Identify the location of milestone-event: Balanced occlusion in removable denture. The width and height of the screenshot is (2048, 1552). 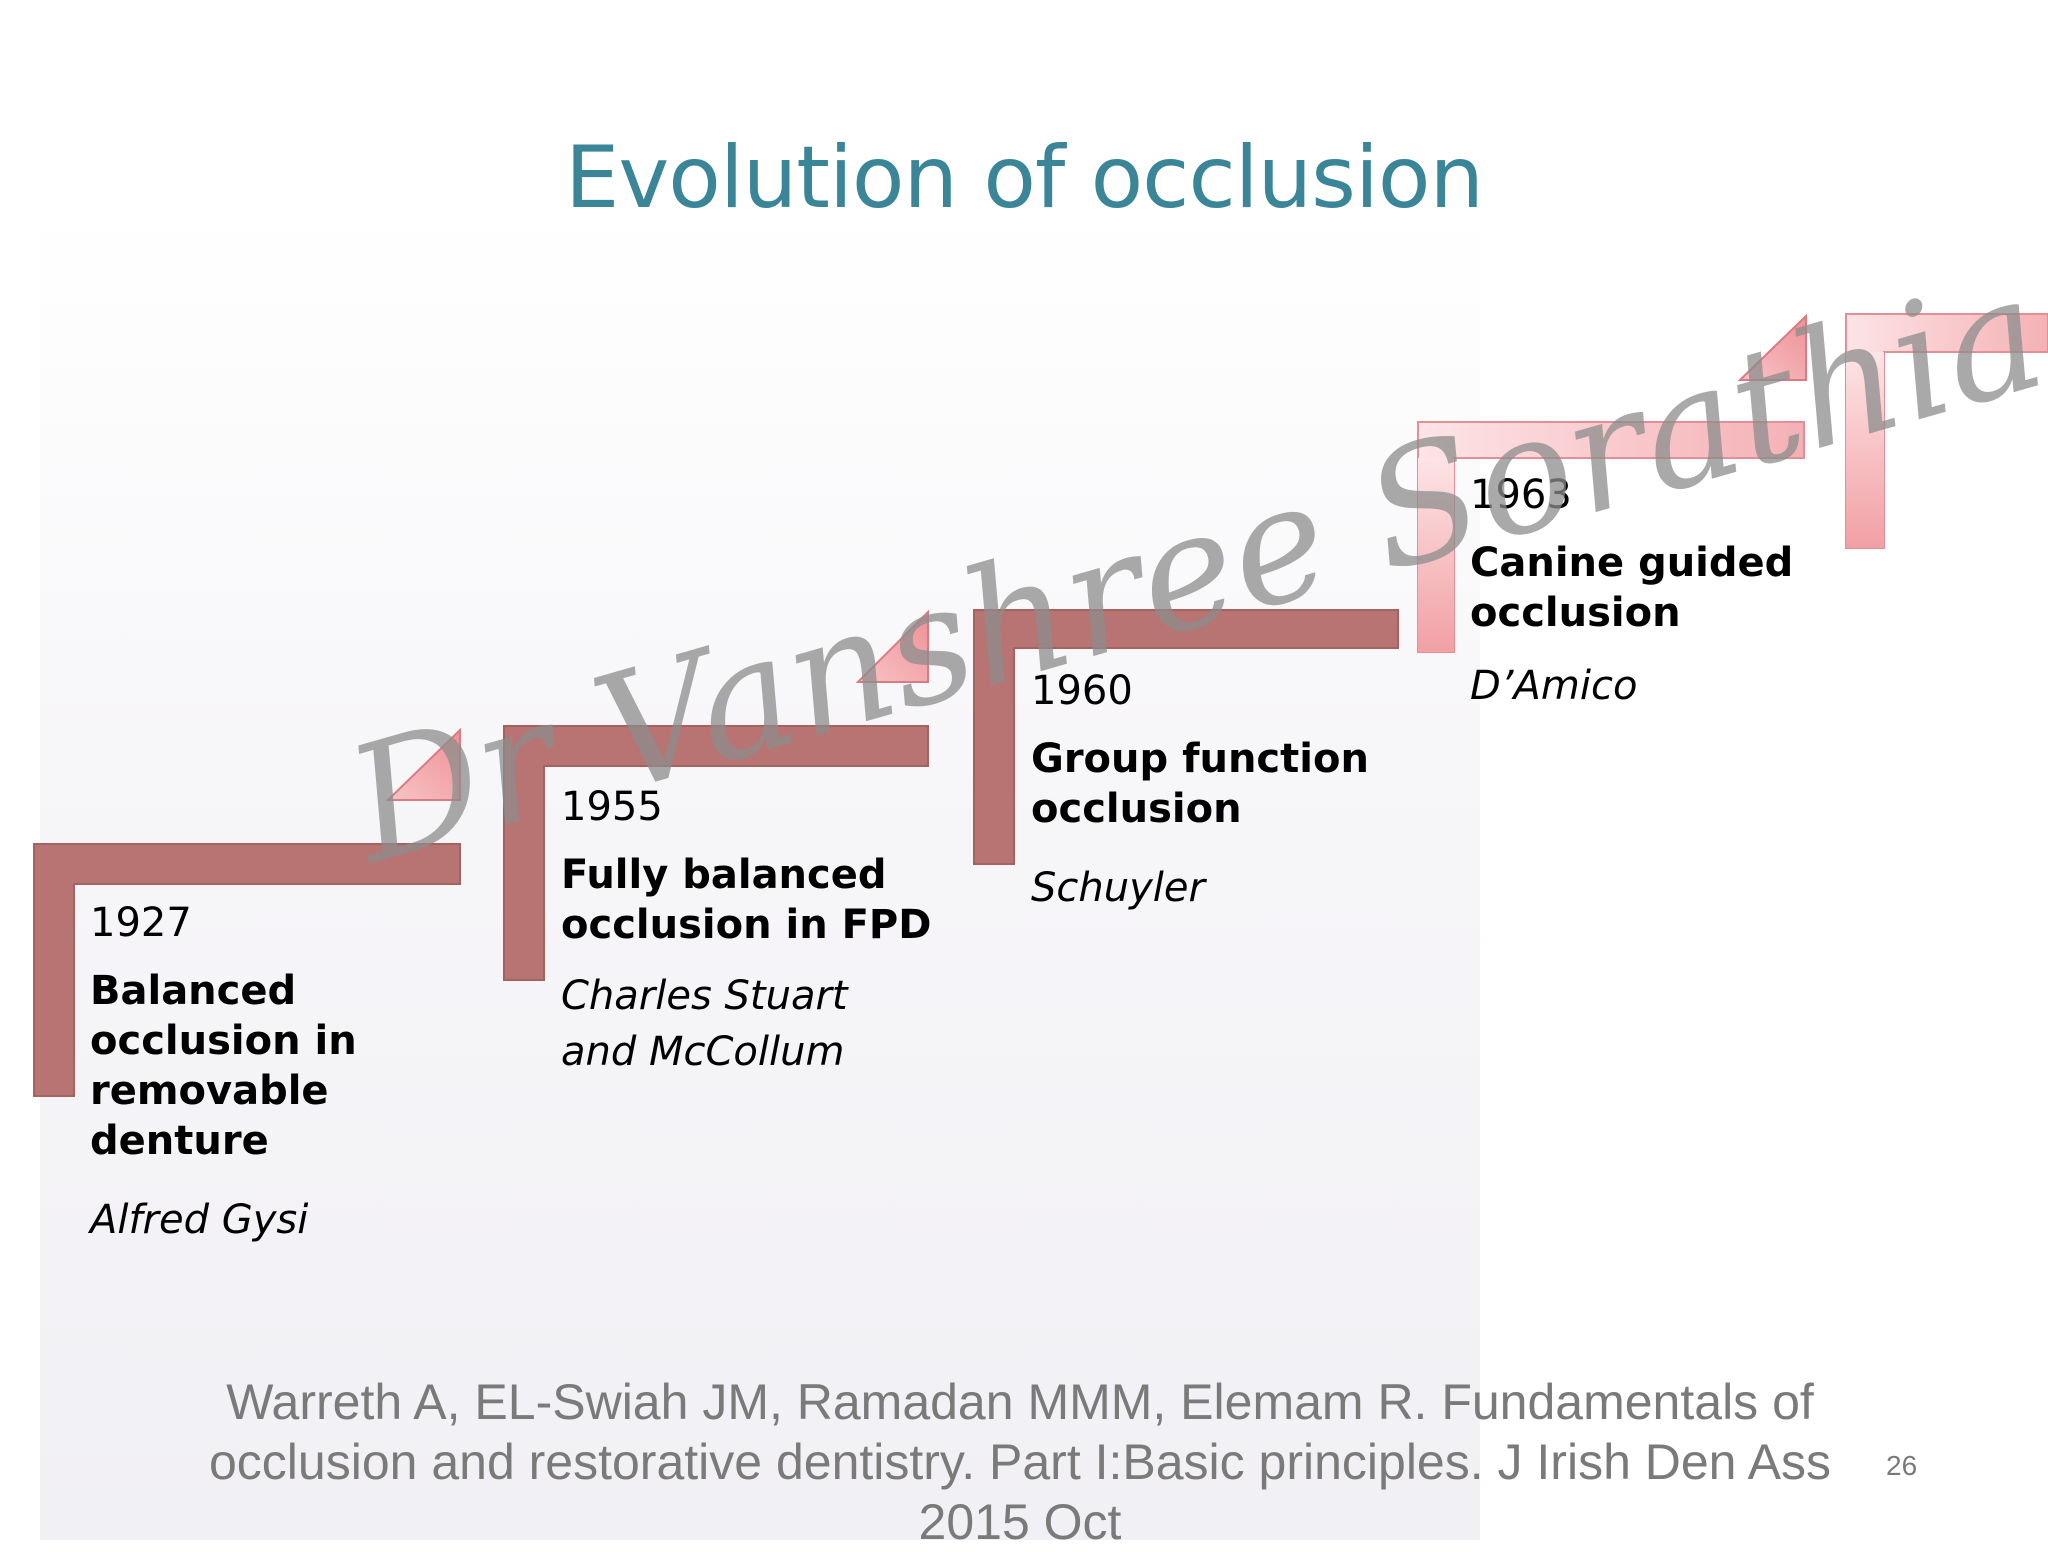
(223, 1066).